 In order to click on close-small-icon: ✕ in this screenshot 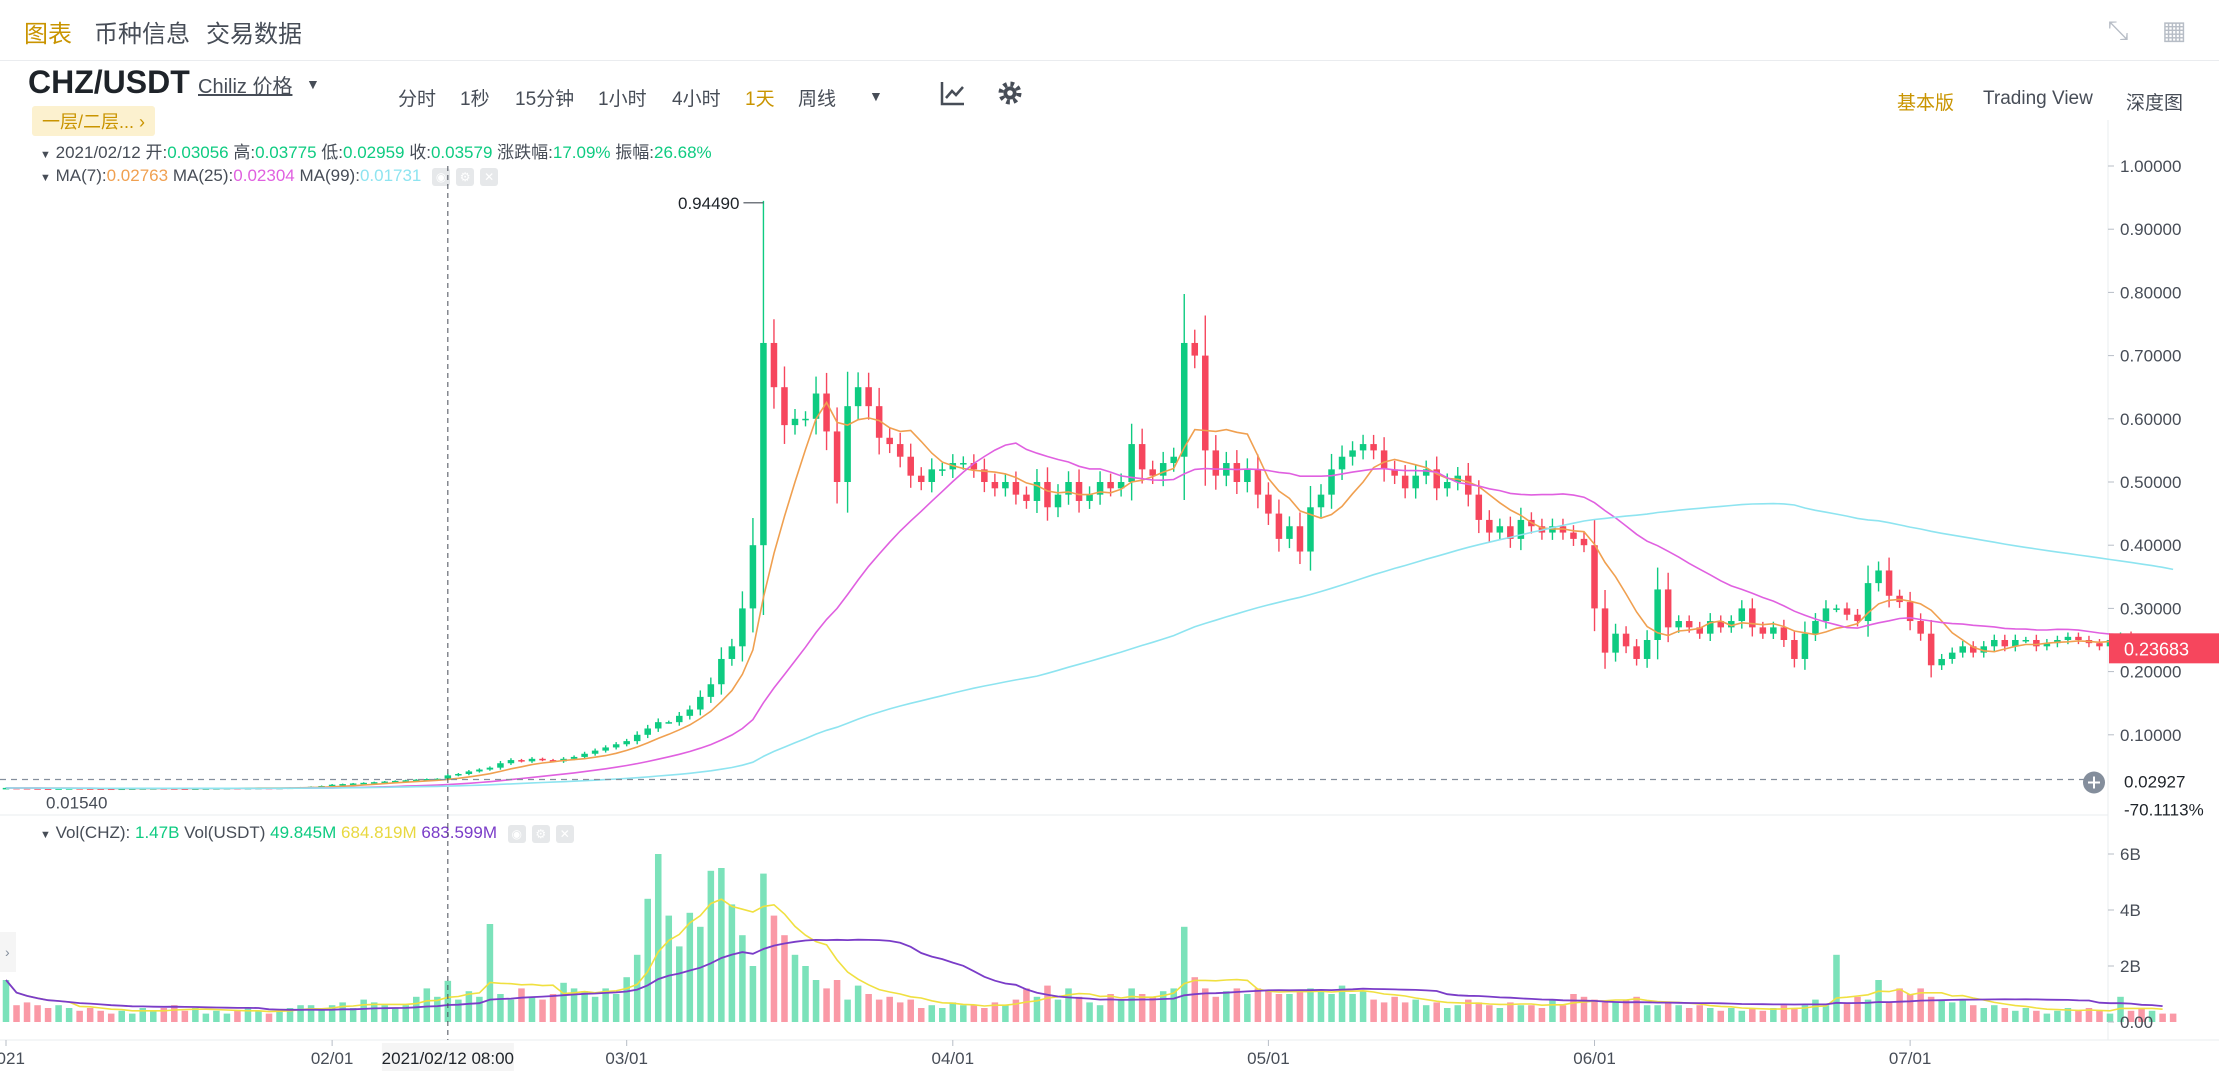, I will do `click(489, 176)`.